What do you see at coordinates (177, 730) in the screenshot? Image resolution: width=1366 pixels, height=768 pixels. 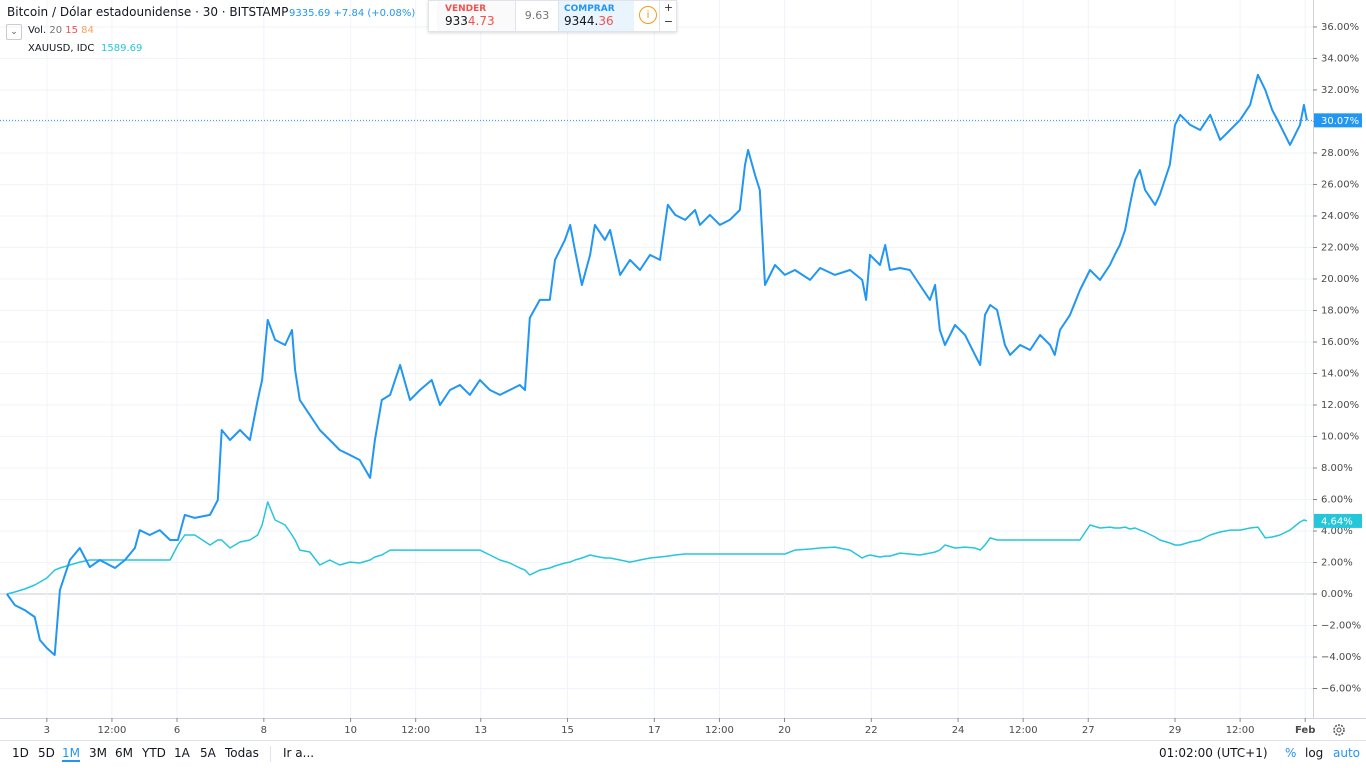 I see `x-tick-label: 6` at bounding box center [177, 730].